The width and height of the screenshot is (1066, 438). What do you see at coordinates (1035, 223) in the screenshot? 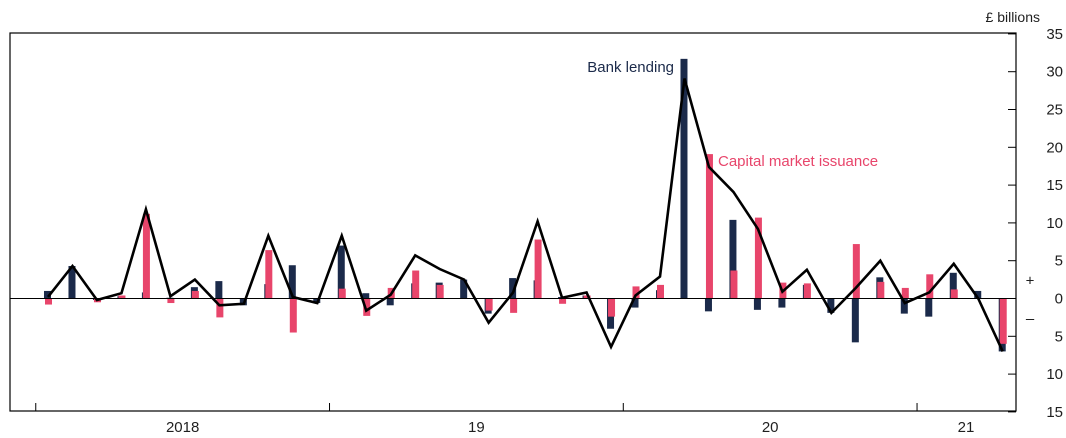
I see `y-axis: 35 30 25 20 15 10 5 0 5 10 15 + –` at bounding box center [1035, 223].